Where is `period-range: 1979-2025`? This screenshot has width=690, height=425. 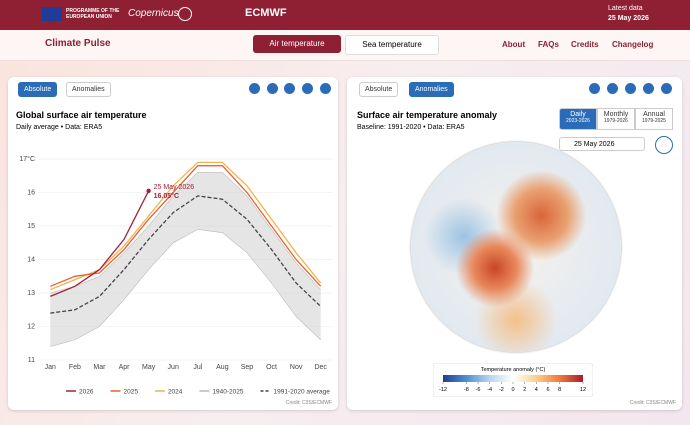
period-range: 1979-2025 is located at coordinates (654, 121).